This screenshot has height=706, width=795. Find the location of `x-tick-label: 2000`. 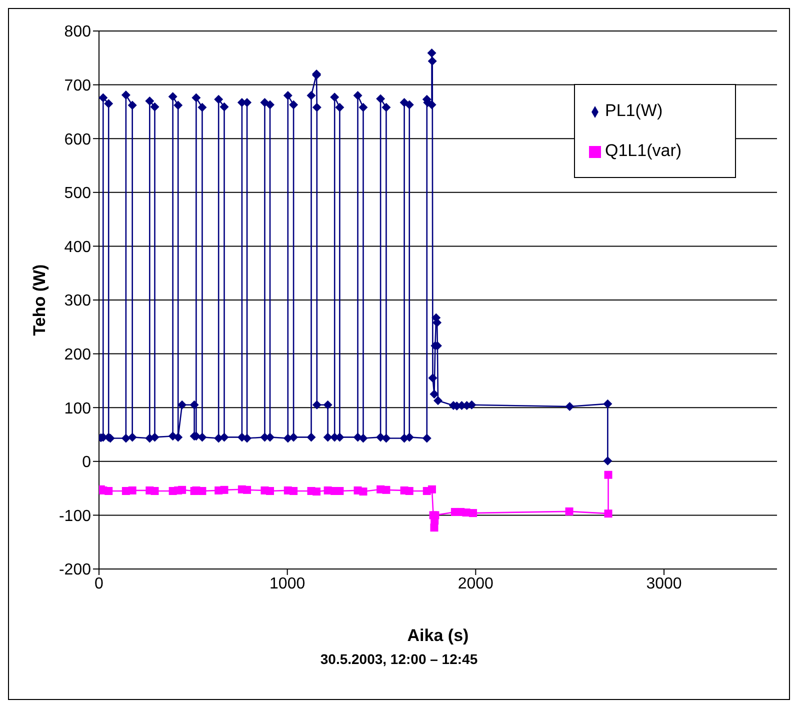

x-tick-label: 2000 is located at coordinates (476, 583).